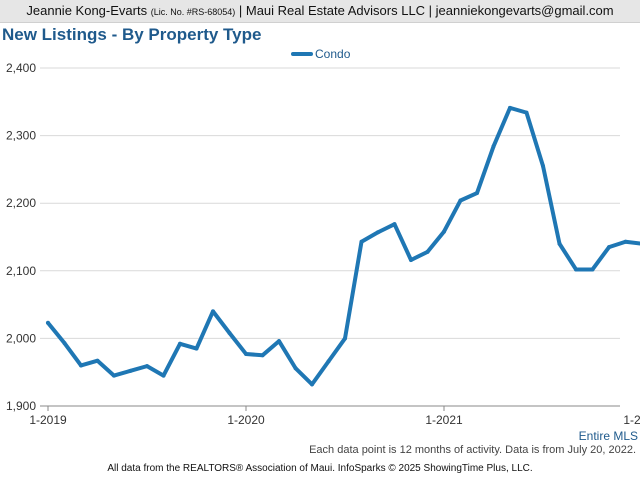 This screenshot has width=640, height=480. What do you see at coordinates (21, 136) in the screenshot?
I see `y-tick-label: 2,300` at bounding box center [21, 136].